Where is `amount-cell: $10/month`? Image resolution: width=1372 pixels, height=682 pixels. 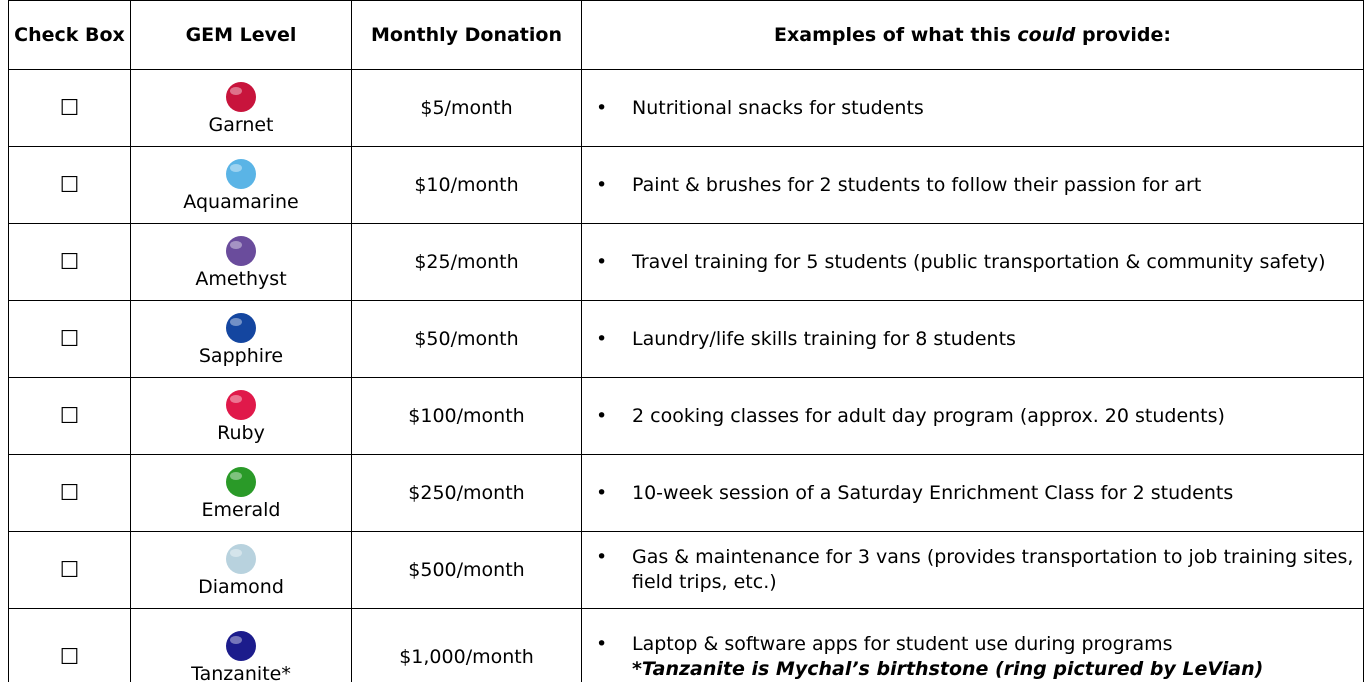 amount-cell: $10/month is located at coordinates (466, 185).